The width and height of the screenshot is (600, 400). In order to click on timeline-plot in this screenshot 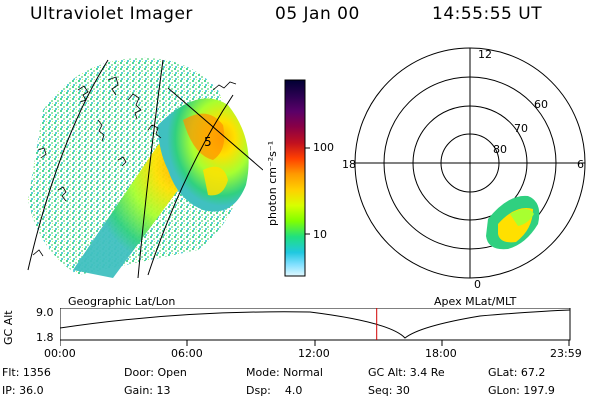, I will do `click(315, 327)`.